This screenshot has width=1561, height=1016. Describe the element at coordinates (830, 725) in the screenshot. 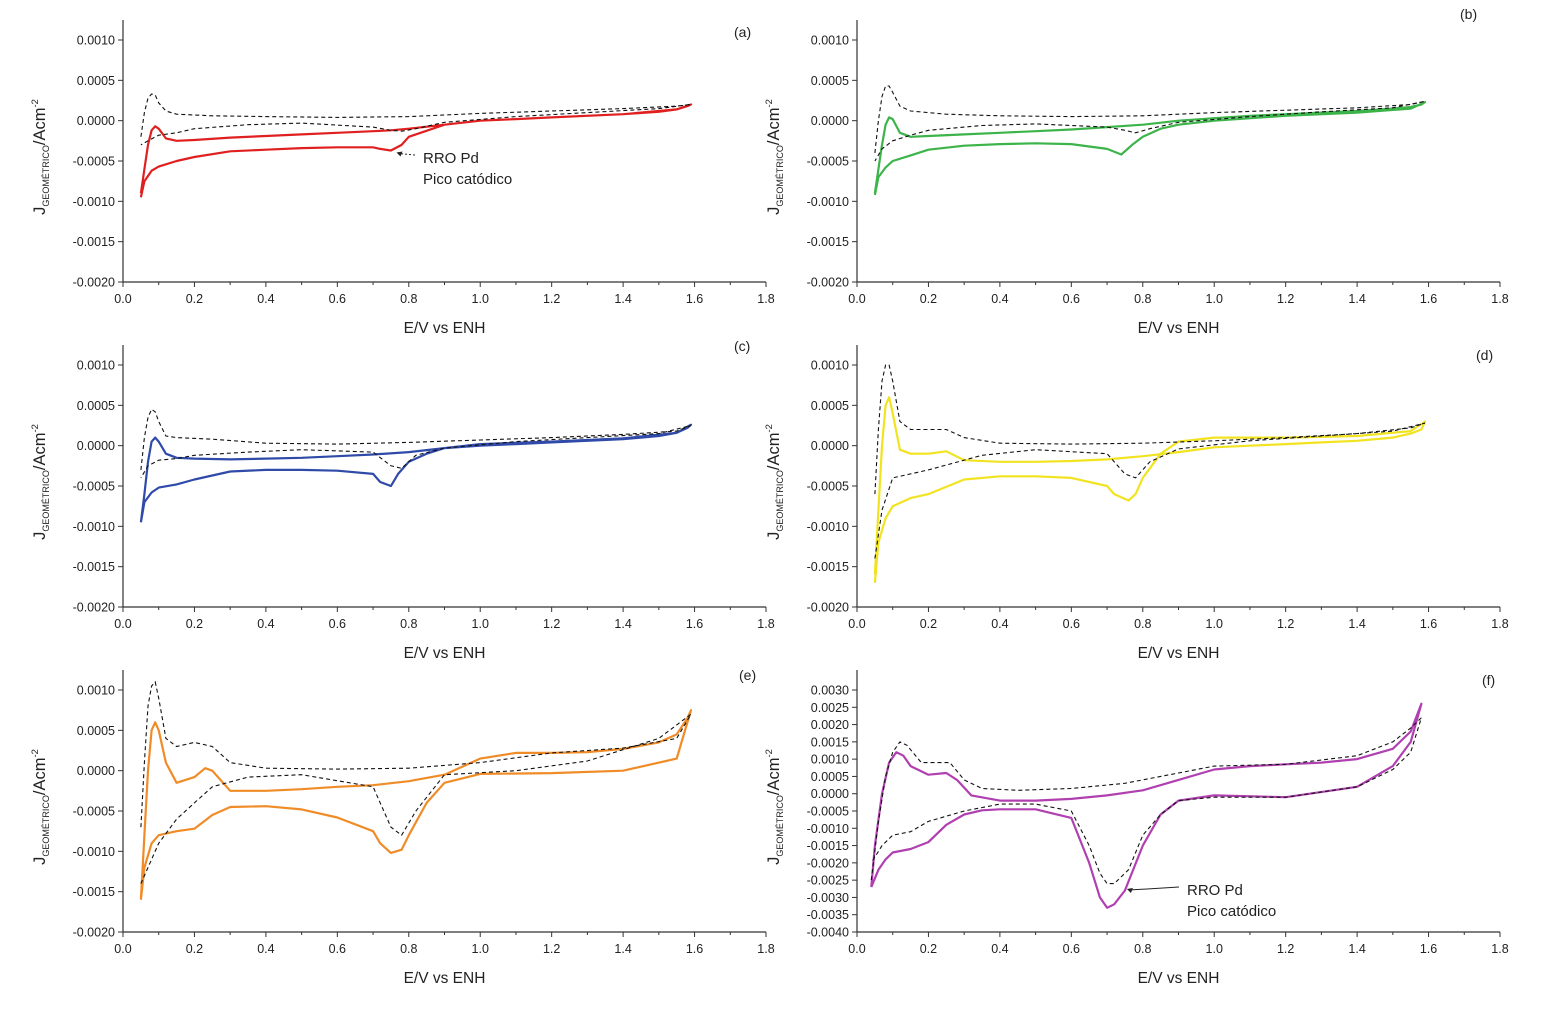

I see `y-tick-label: 0.0020` at that location.